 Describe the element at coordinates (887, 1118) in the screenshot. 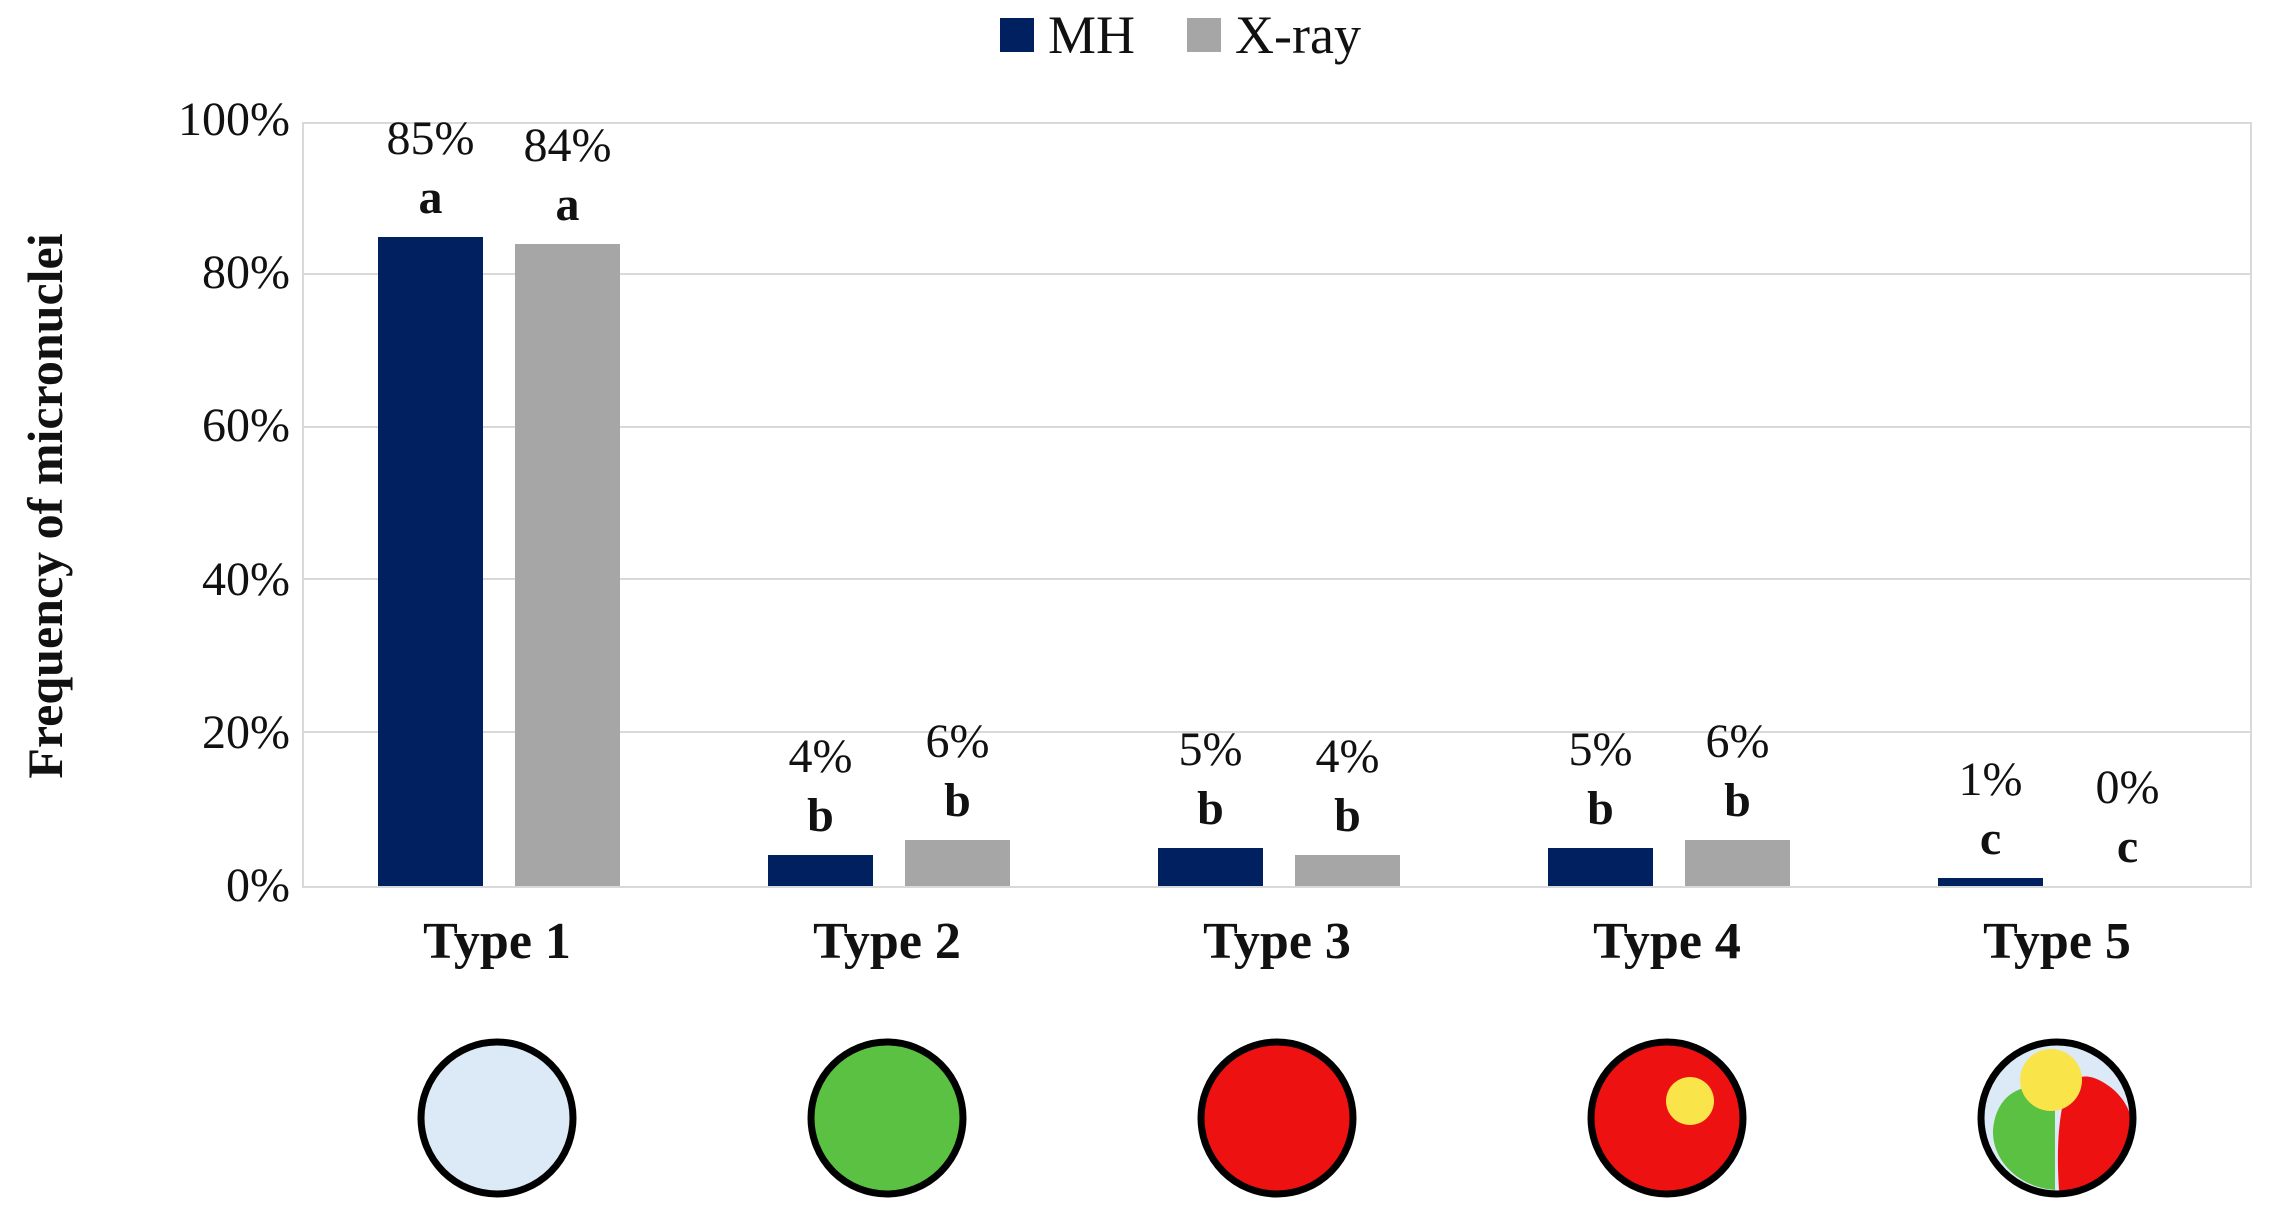

I see `type-2-cell-icon` at that location.